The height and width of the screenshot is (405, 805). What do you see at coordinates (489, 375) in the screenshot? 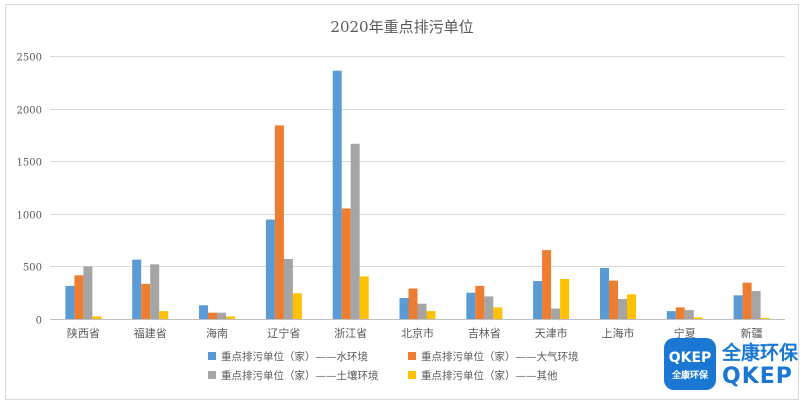
I see `legend-label: 重点排污单位（家）——其他` at bounding box center [489, 375].